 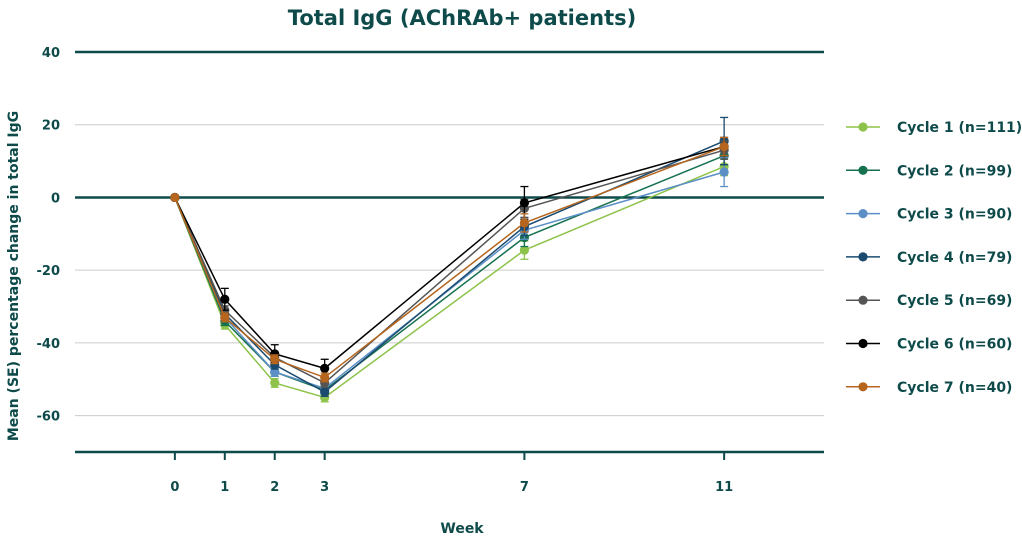 I want to click on chart-title: Total IgG (AChRAb+ patients), so click(x=462, y=18).